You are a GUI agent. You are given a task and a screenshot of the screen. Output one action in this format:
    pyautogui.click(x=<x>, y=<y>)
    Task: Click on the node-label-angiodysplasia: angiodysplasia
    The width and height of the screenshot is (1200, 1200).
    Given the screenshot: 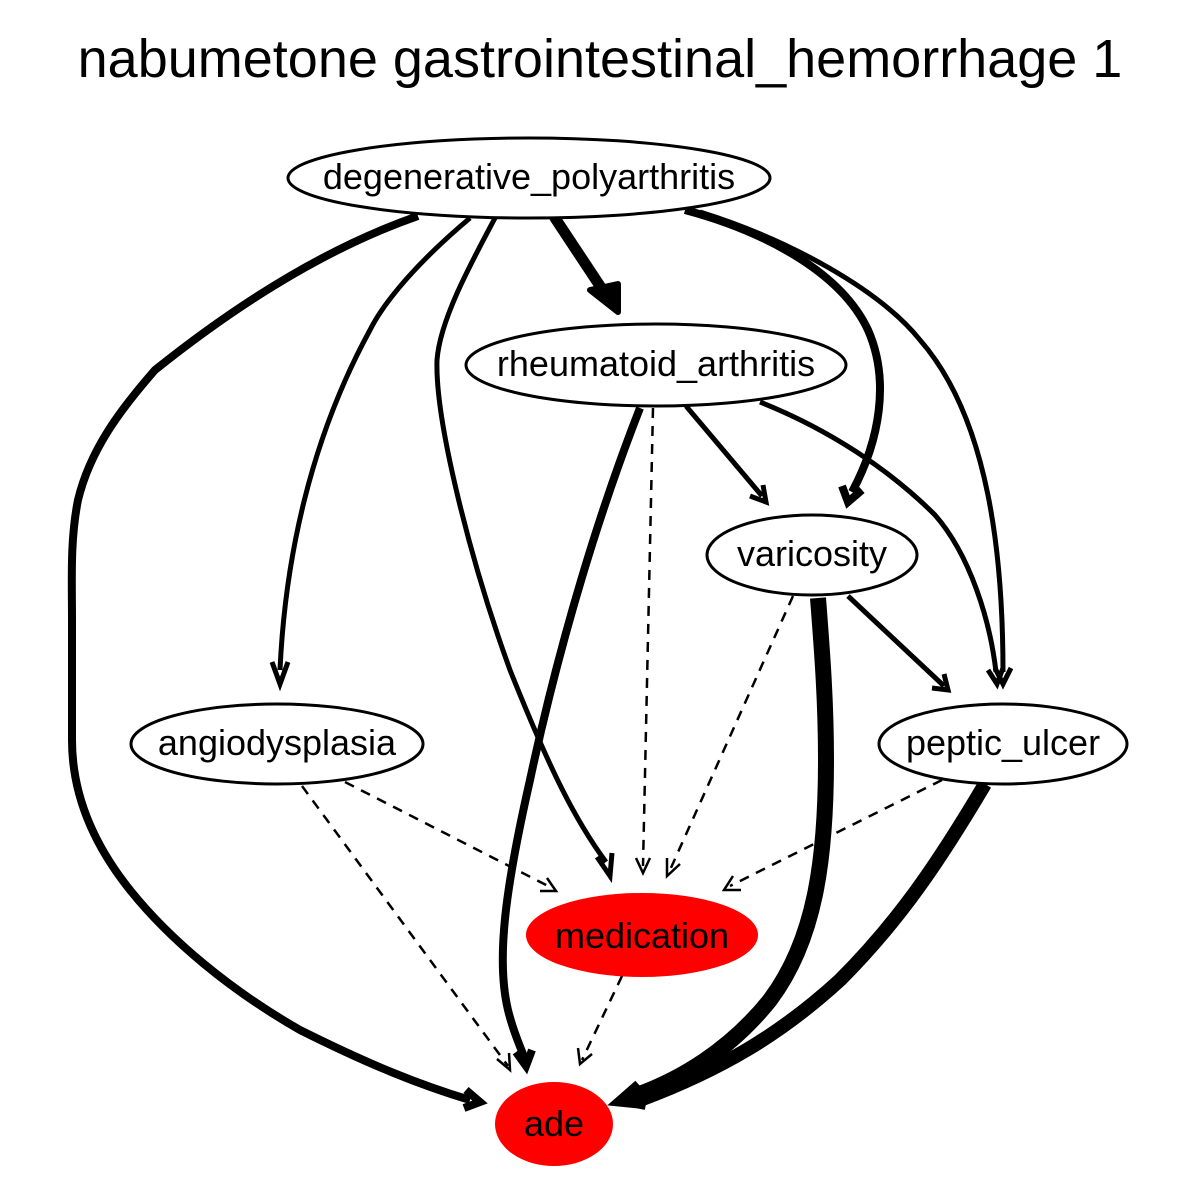 What is the action you would take?
    pyautogui.click(x=277, y=742)
    